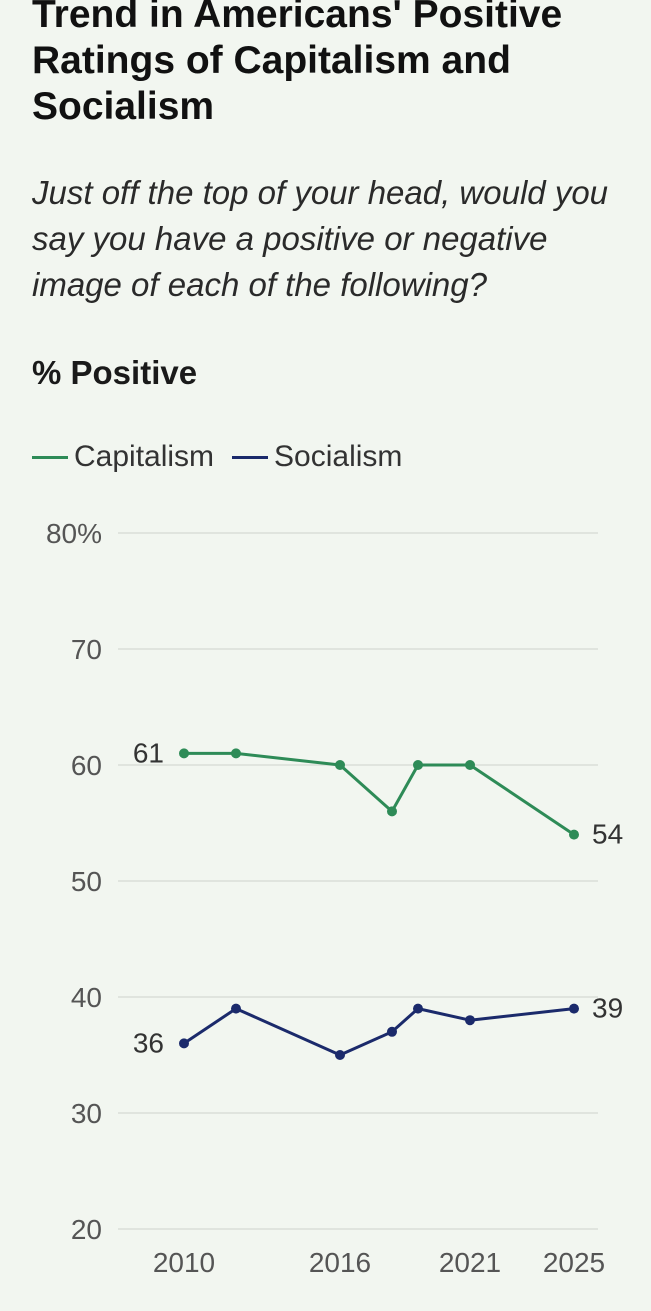 This screenshot has width=651, height=1311. What do you see at coordinates (86, 997) in the screenshot?
I see `y-tick-label-40: 40` at bounding box center [86, 997].